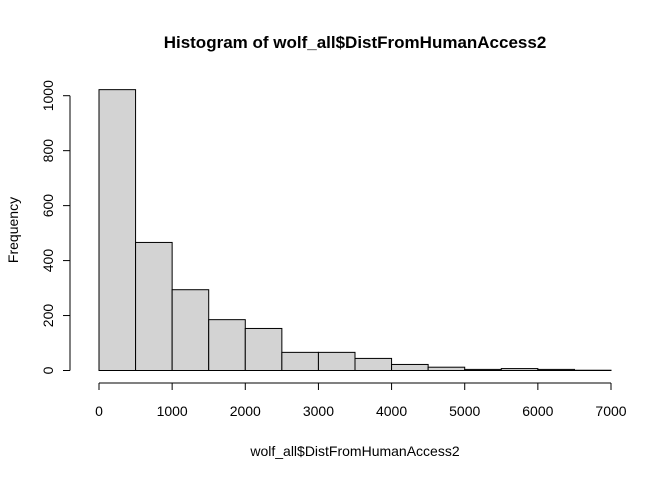  What do you see at coordinates (48, 95) in the screenshot?
I see `y-tick-label-5: 1000` at bounding box center [48, 95].